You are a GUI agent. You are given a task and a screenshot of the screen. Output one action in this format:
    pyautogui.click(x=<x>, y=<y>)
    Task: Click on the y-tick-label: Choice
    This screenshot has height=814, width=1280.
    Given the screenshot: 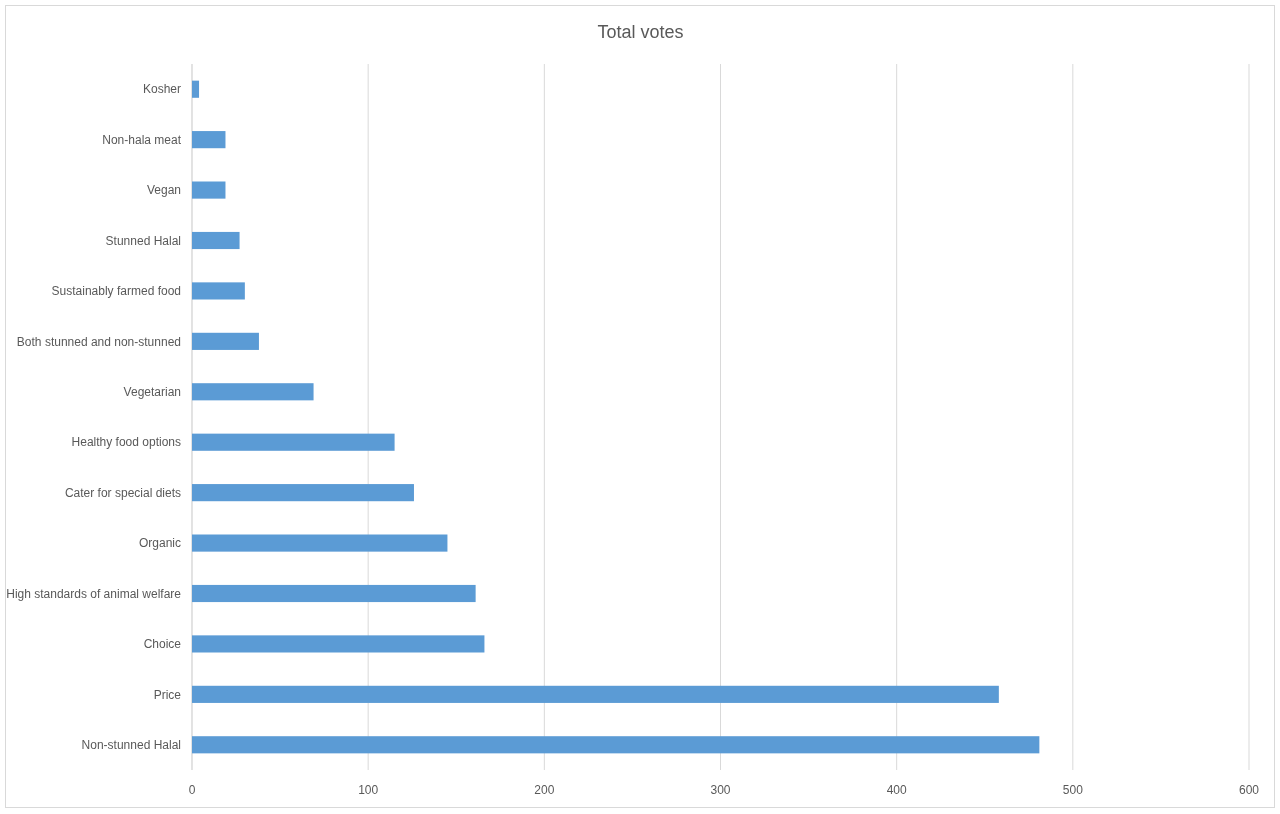 What is the action you would take?
    pyautogui.click(x=162, y=644)
    